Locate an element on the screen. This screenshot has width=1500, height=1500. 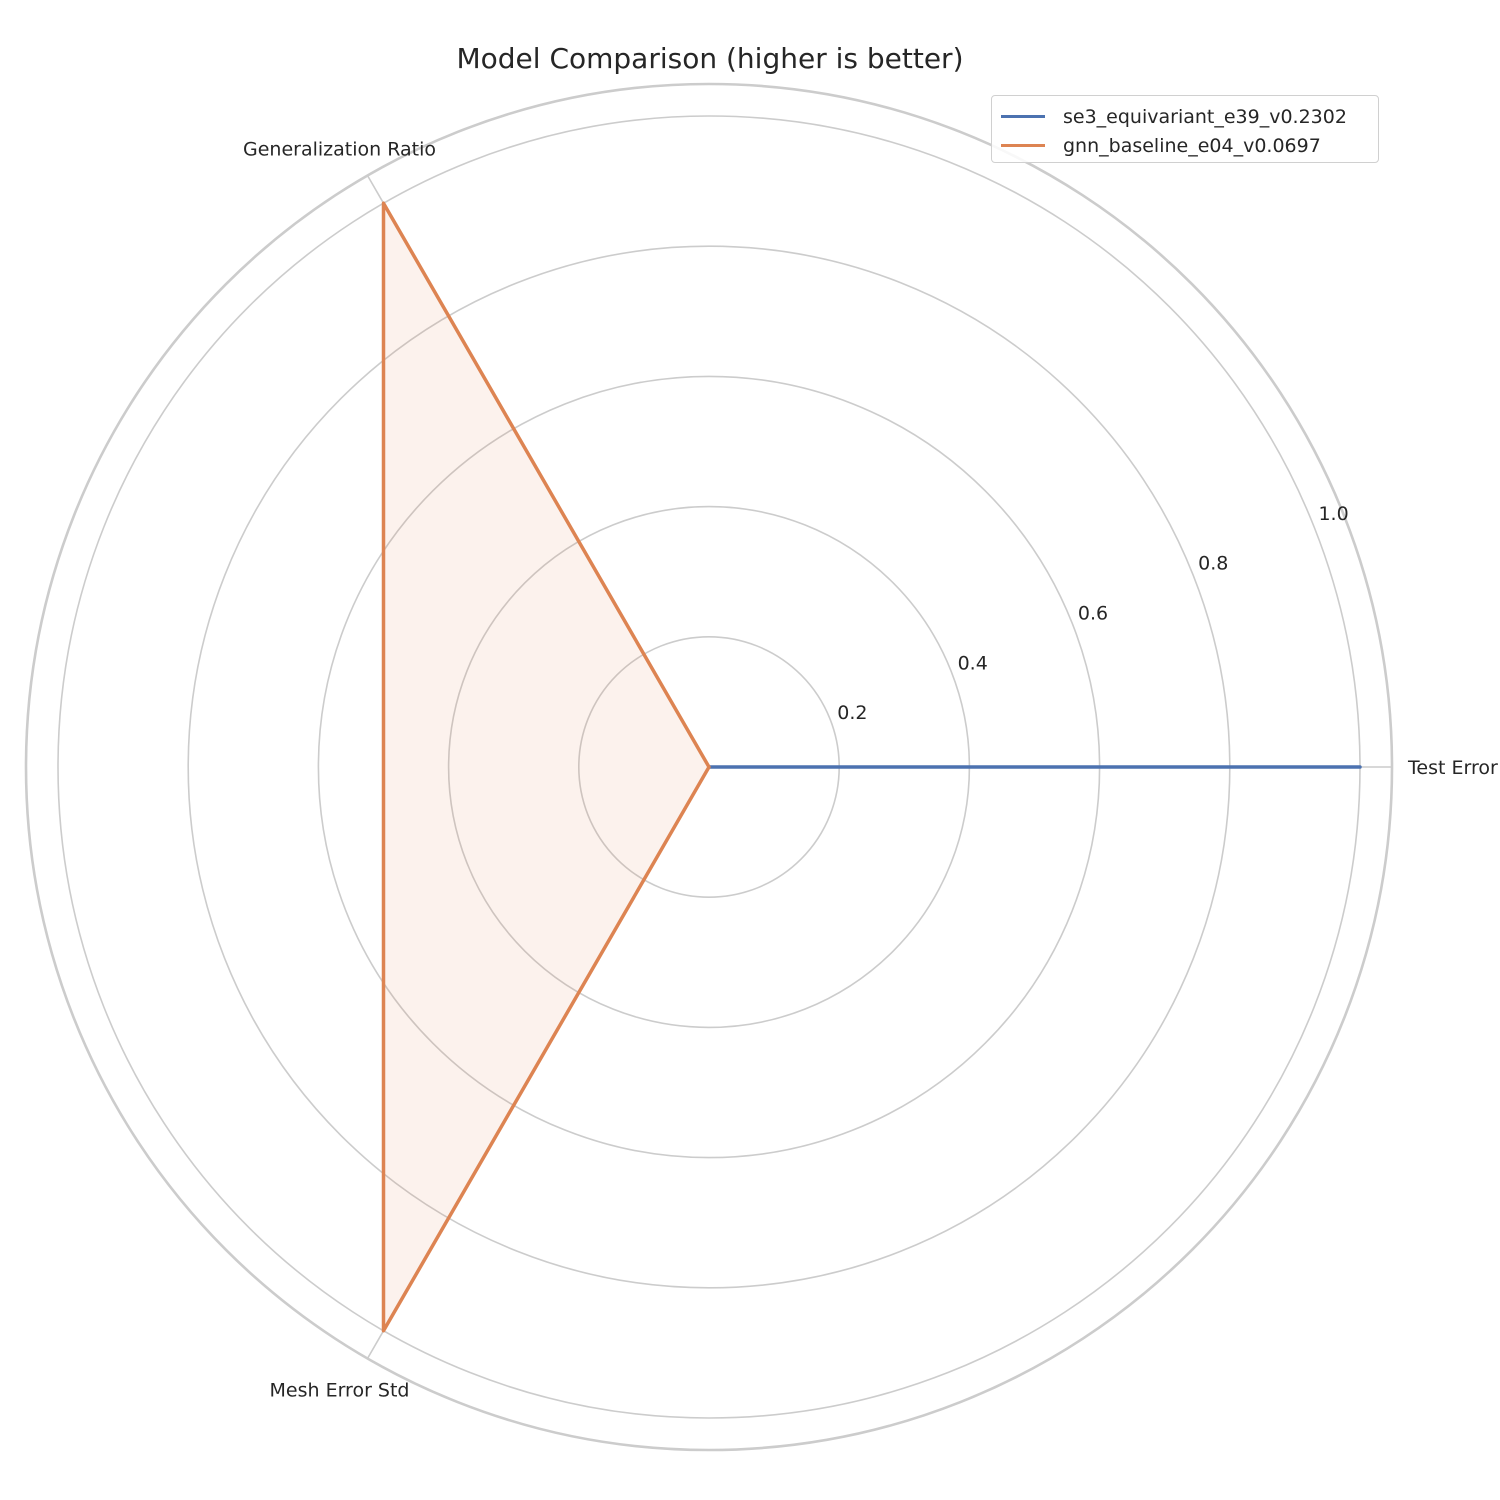
legend-label: se3_equivariant_e39_v0.2302 is located at coordinates (1205, 116).